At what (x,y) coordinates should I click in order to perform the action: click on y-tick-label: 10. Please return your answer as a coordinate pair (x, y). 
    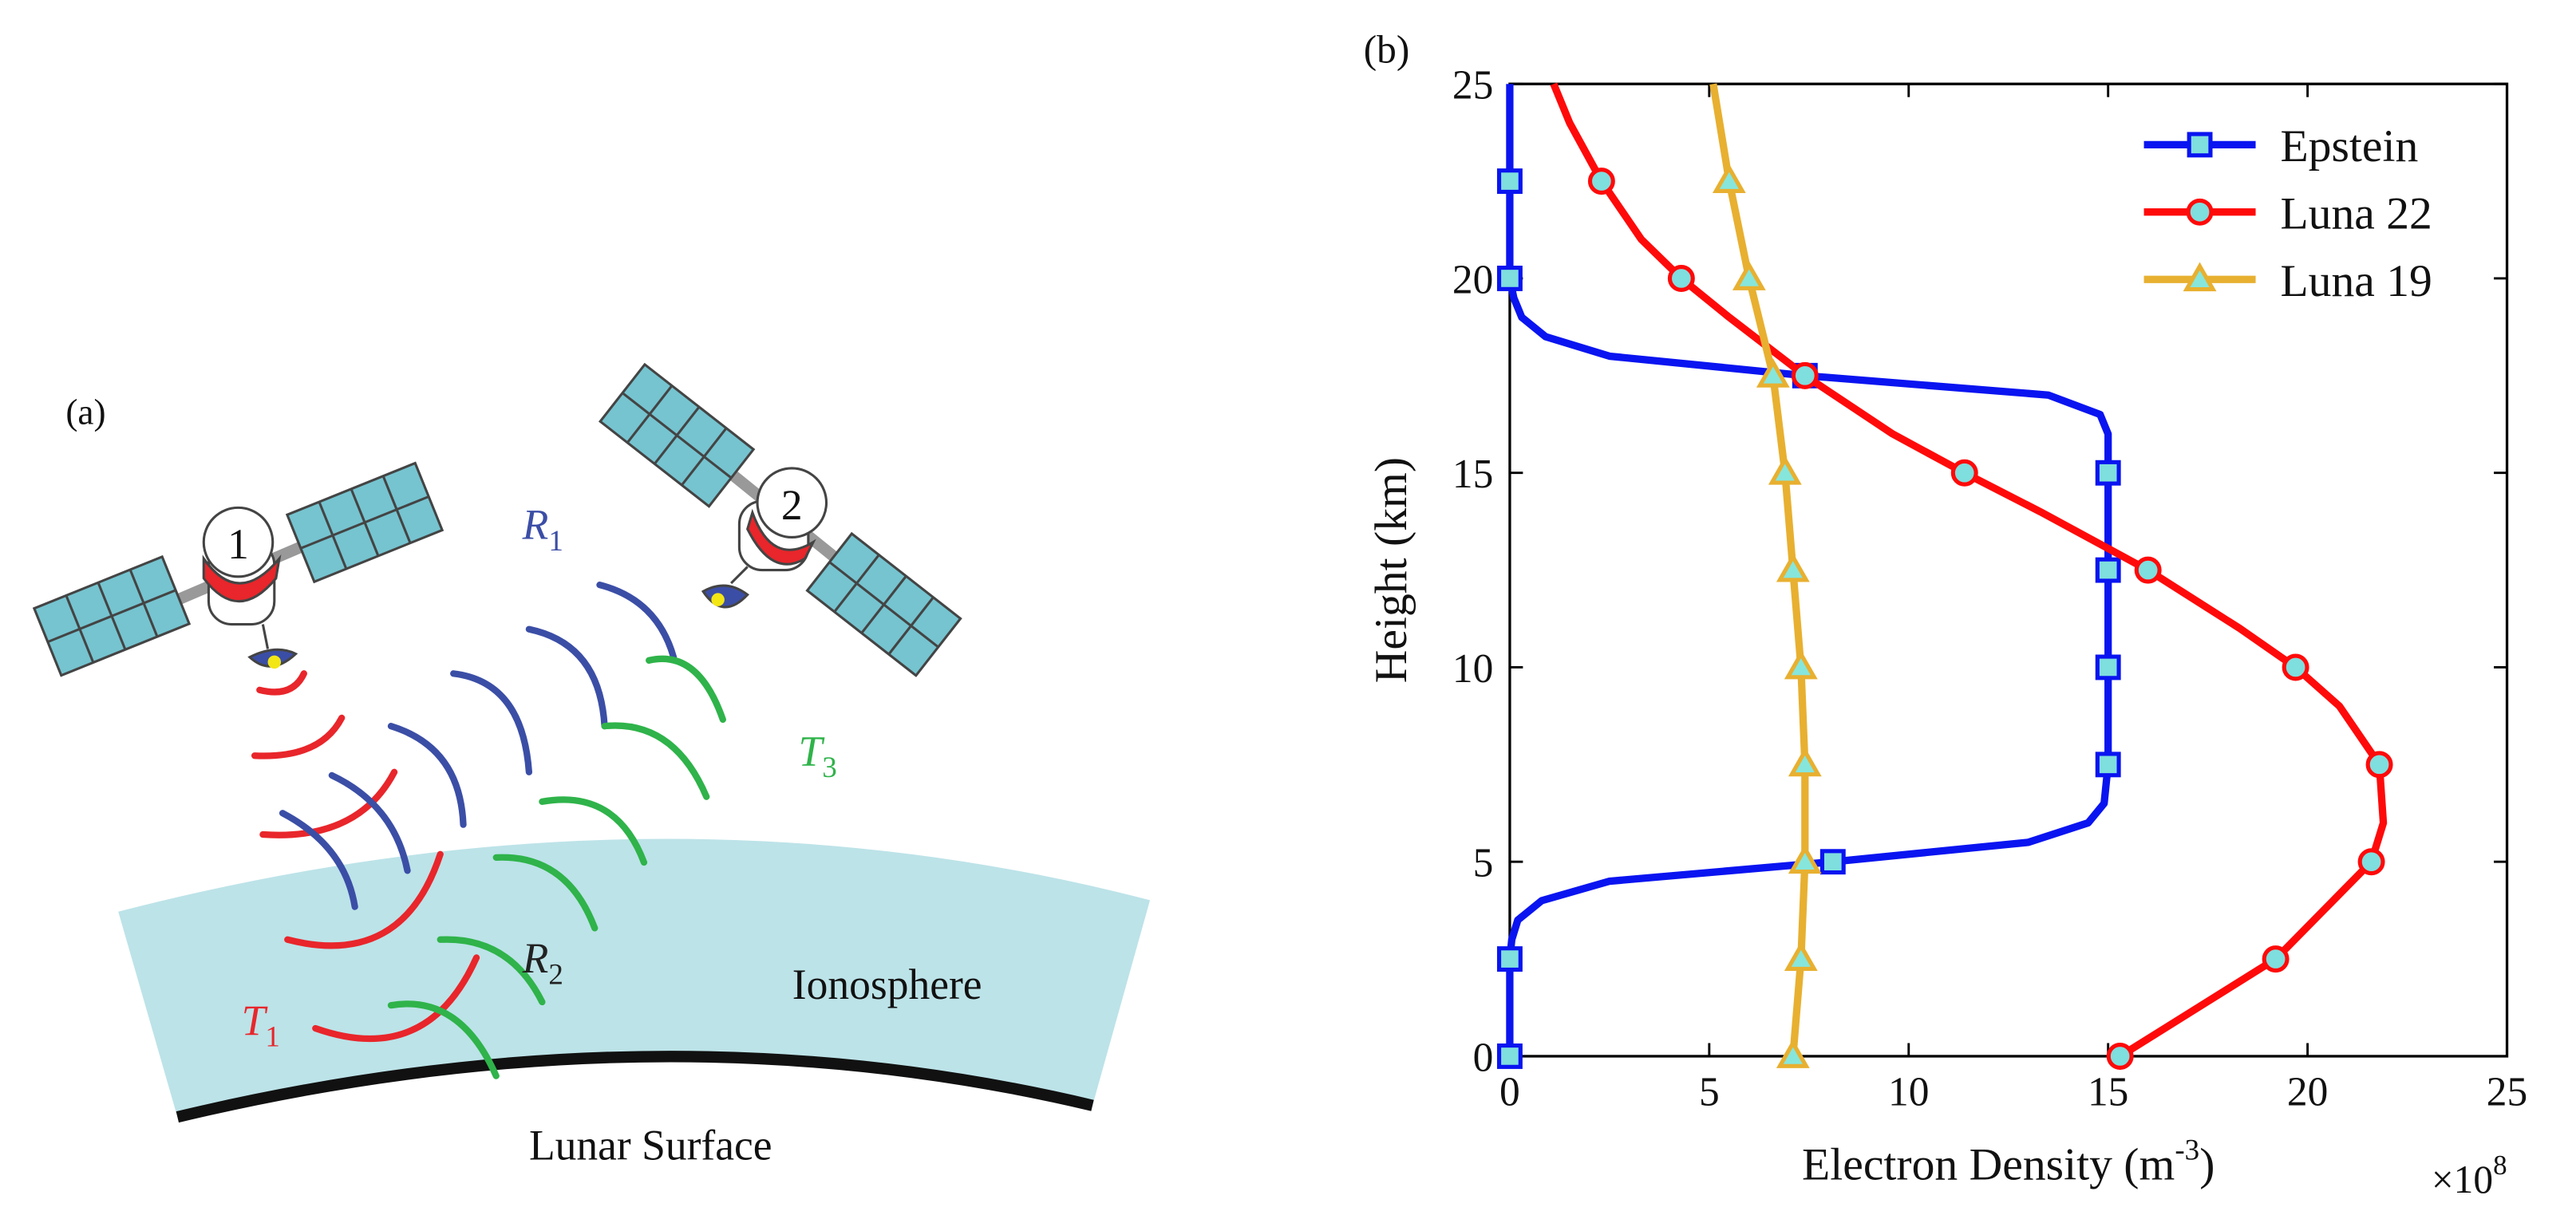
    Looking at the image, I should click on (1472, 669).